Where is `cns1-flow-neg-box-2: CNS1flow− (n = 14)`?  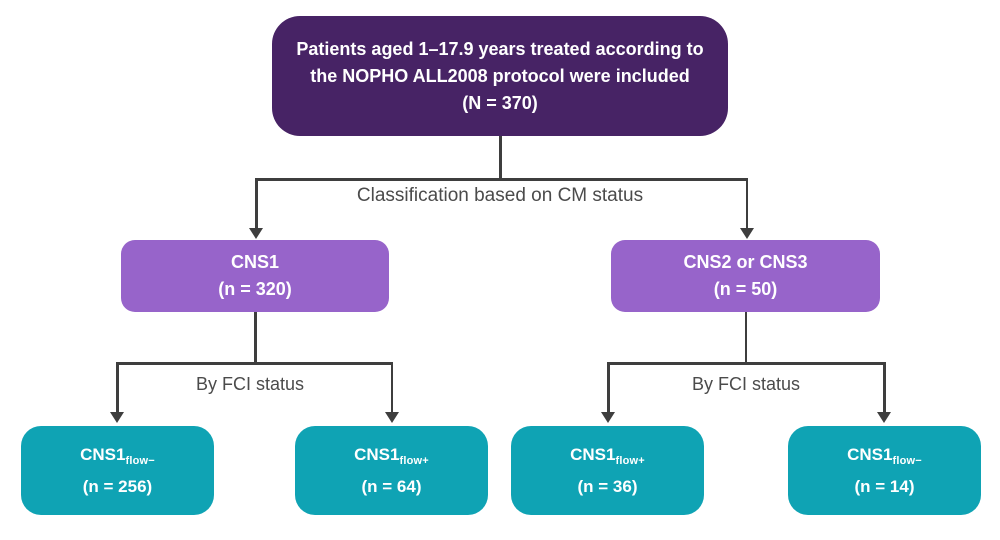 cns1-flow-neg-box-2: CNS1flow− (n = 14) is located at coordinates (884, 470).